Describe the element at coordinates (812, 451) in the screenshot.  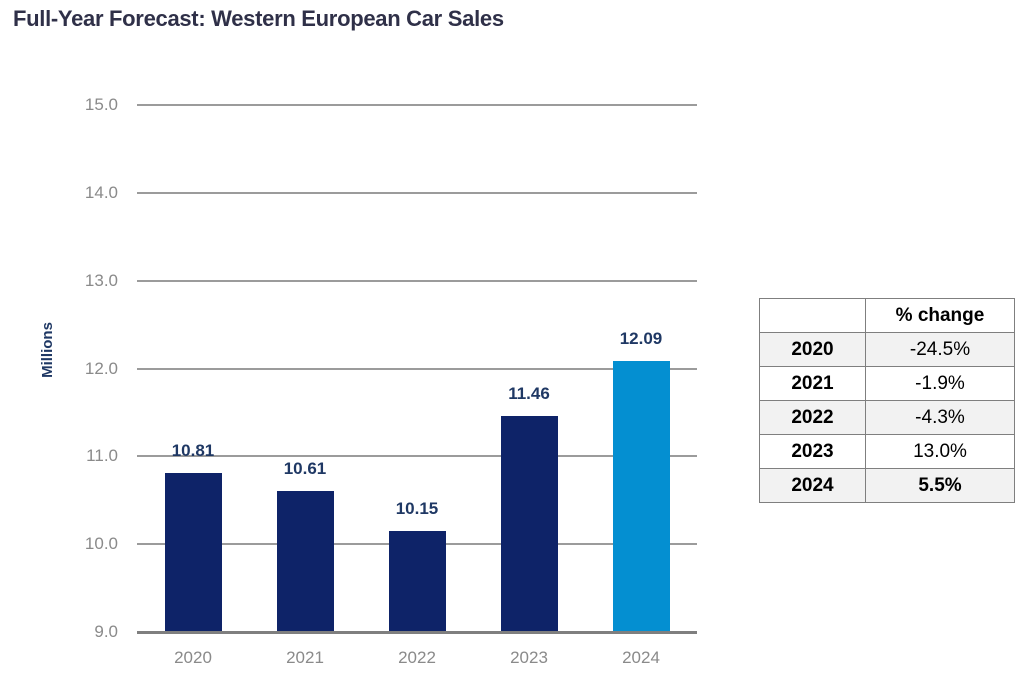
I see `year-cell-2023: 2023` at that location.